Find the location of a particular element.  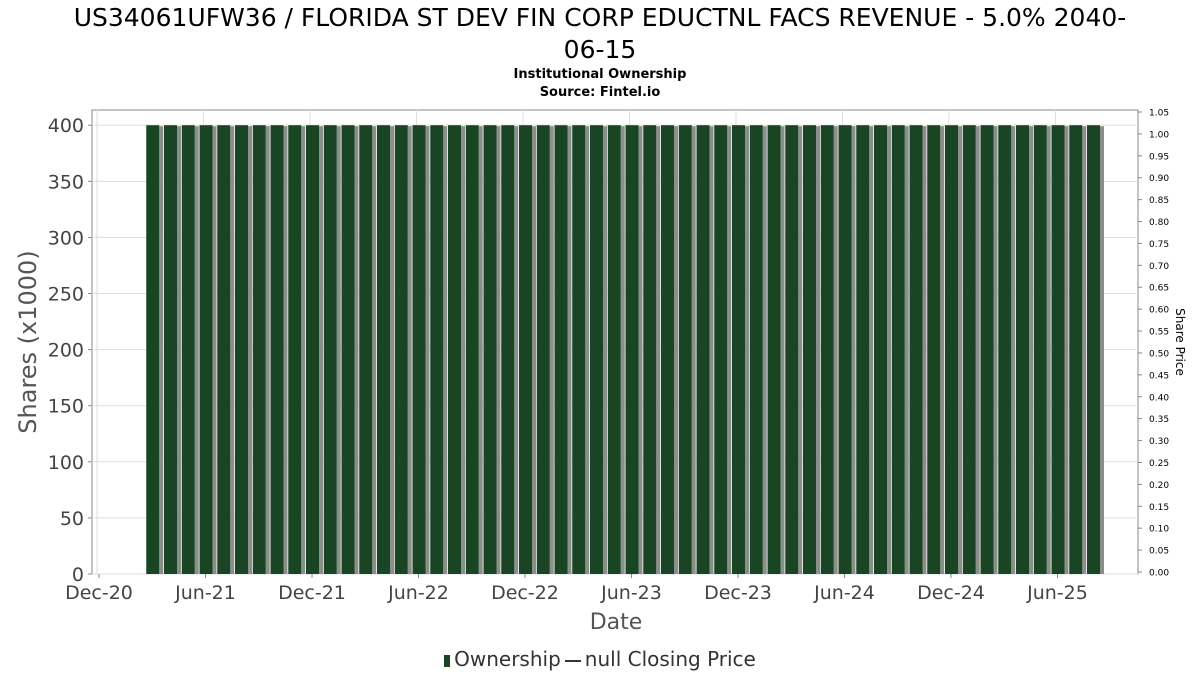

x-tick-label: Dec-20 is located at coordinates (99, 593).